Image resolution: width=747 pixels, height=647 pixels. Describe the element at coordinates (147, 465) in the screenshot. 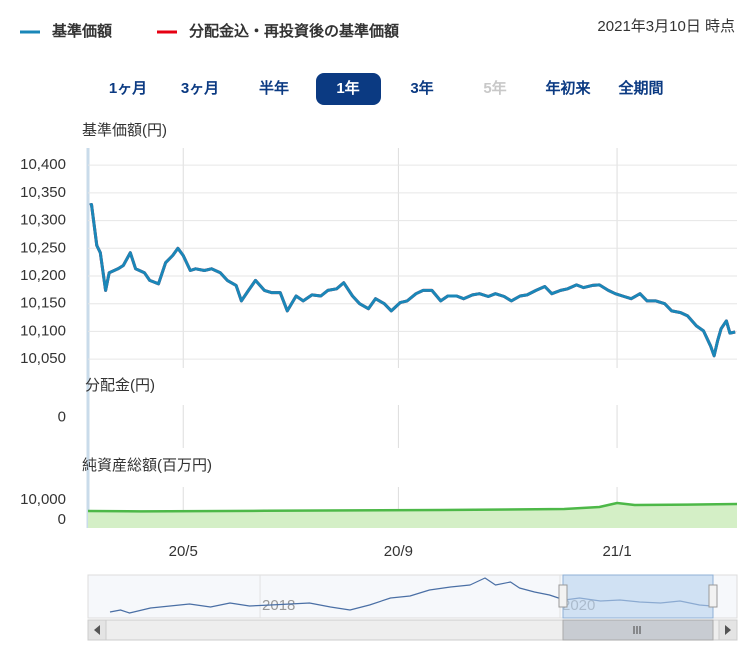

I see `axis-title: 純資産総額(百万円)` at that location.